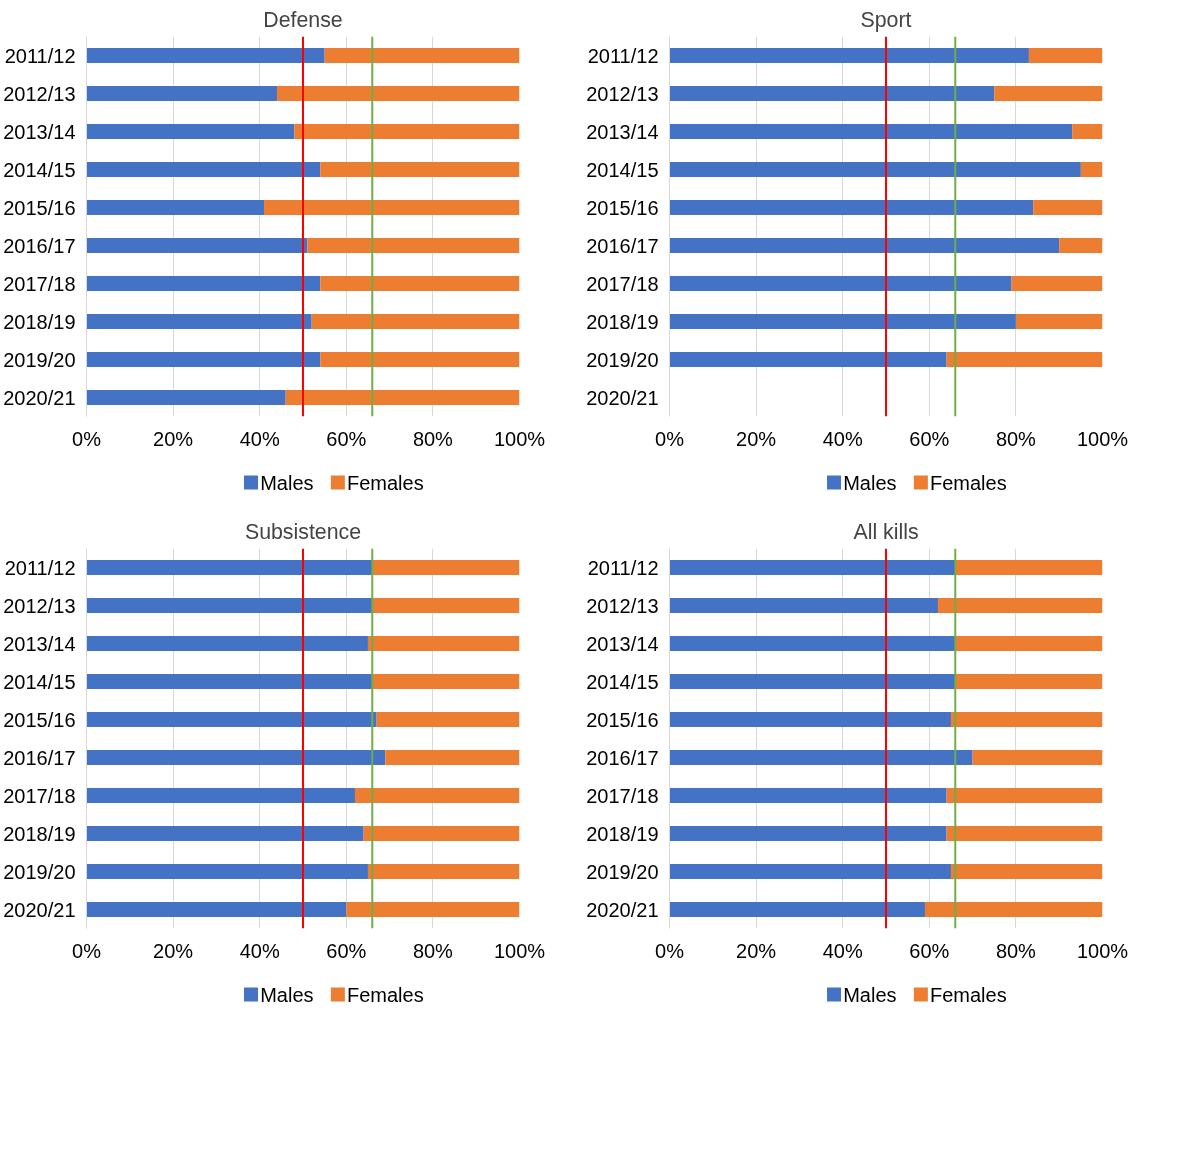 The width and height of the screenshot is (1204, 1156). I want to click on chart-title: All kills, so click(886, 531).